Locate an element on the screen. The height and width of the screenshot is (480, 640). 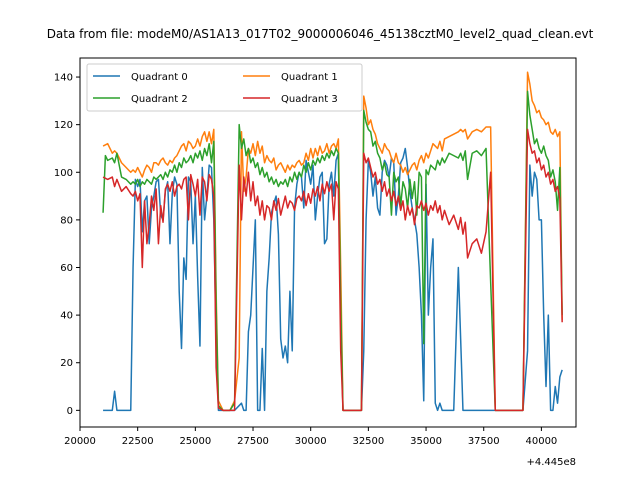
legend-label: Quadrant 2 is located at coordinates (159, 99).